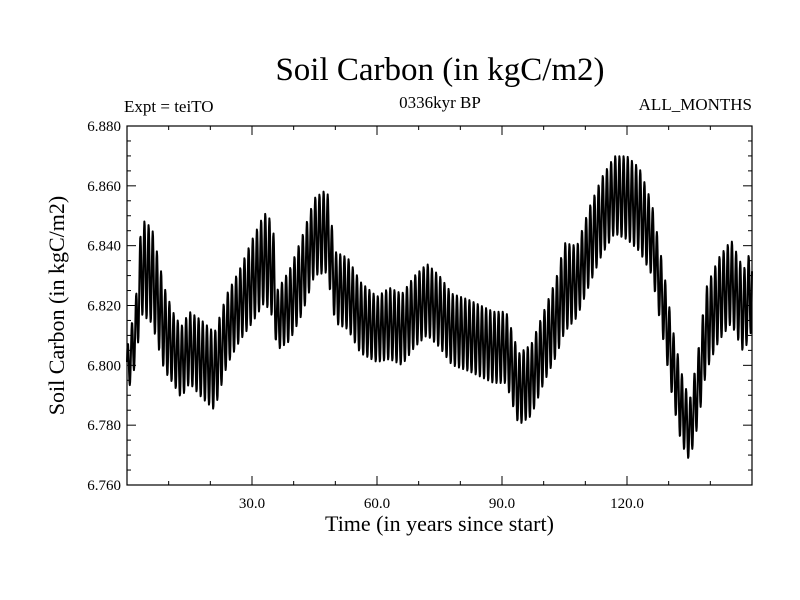  I want to click on experiment-label: Expt = teiTO, so click(169, 106).